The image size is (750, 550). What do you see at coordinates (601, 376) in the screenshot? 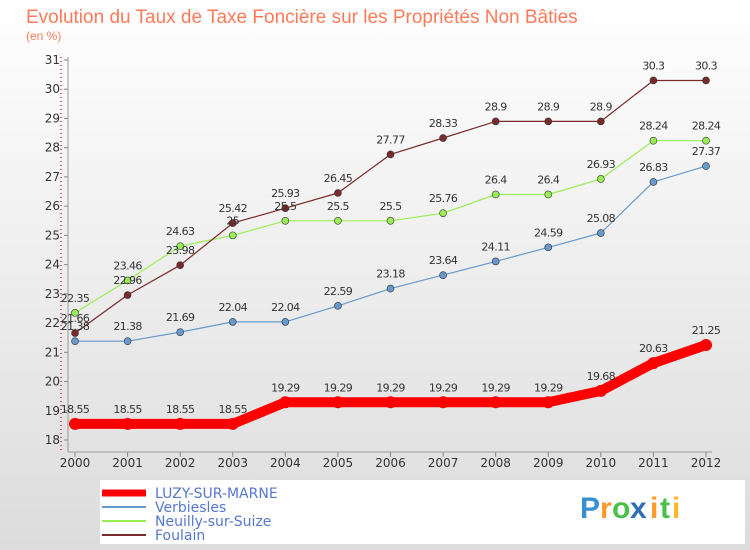
I see `data-label: 19.68` at bounding box center [601, 376].